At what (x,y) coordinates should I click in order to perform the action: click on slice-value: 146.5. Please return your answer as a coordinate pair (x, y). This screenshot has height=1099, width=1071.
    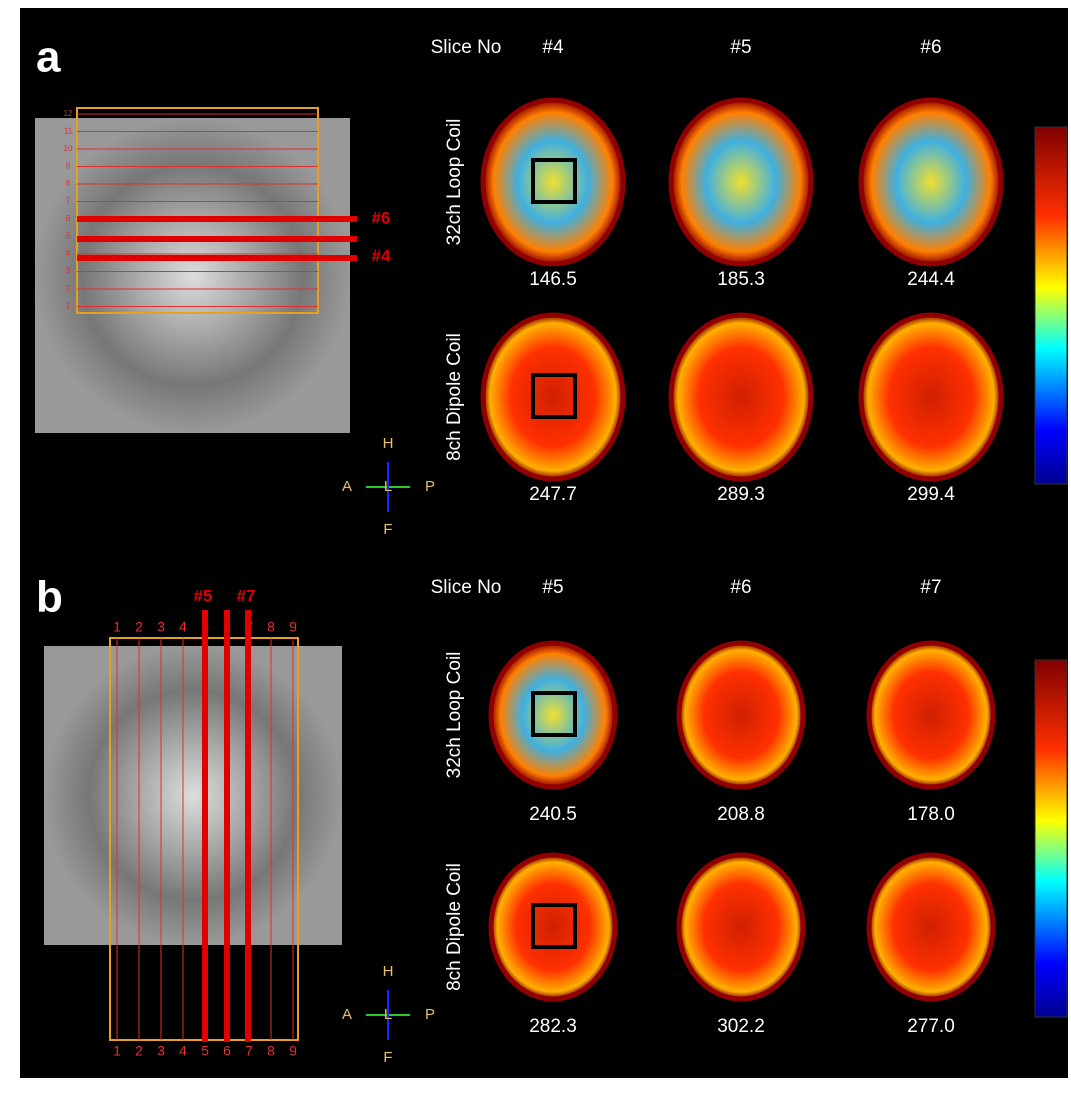
    Looking at the image, I should click on (553, 279).